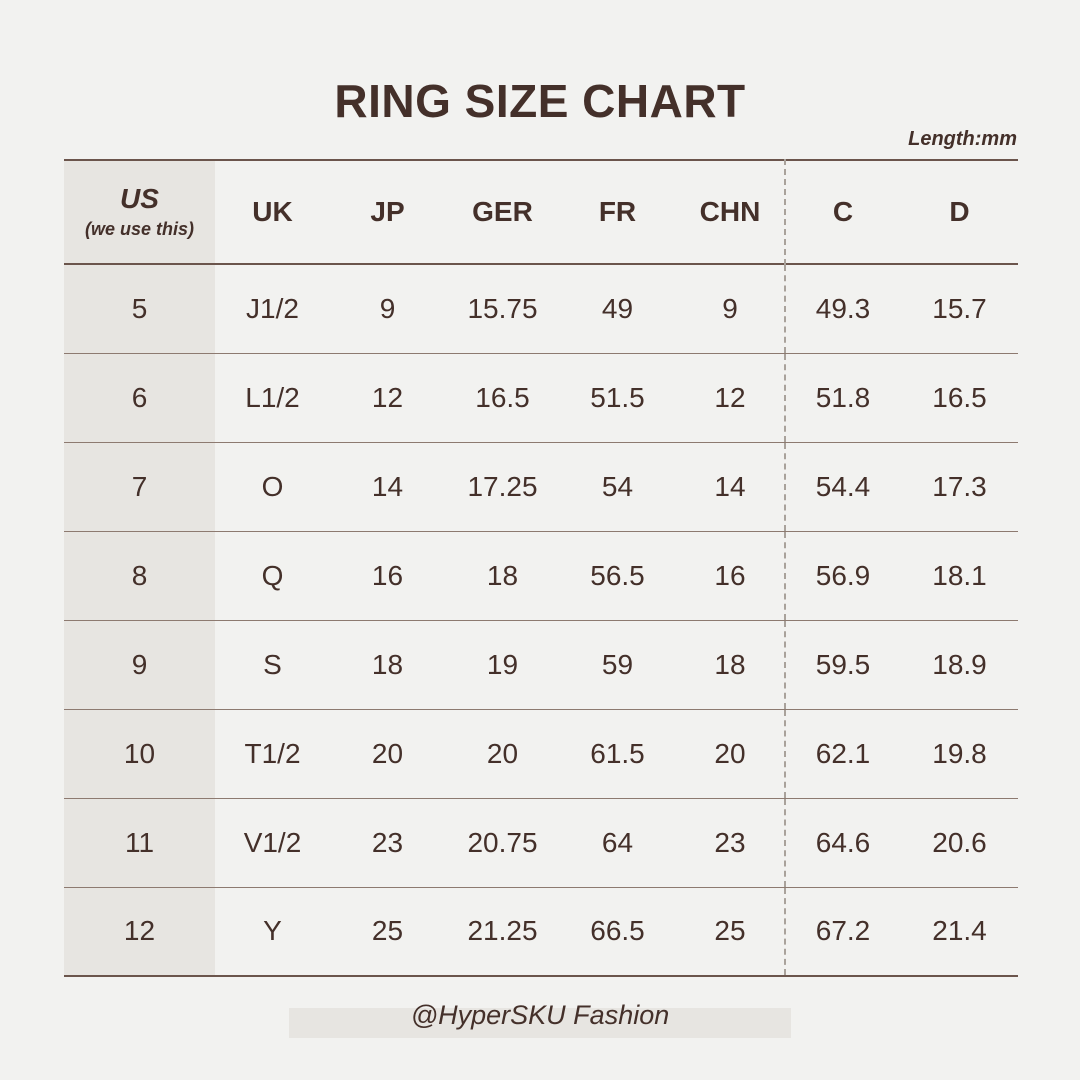  I want to click on table-header-row: US (we use this) UK JP GER FR CHN C D, so click(541, 212).